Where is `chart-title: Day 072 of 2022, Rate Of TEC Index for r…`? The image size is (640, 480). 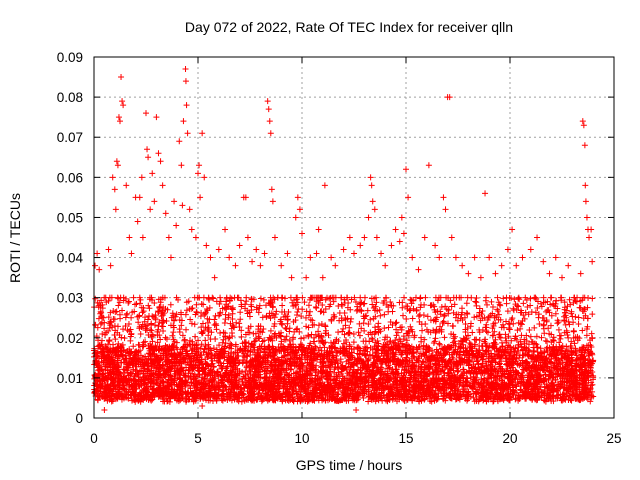 chart-title: Day 072 of 2022, Rate Of TEC Index for r… is located at coordinates (349, 27).